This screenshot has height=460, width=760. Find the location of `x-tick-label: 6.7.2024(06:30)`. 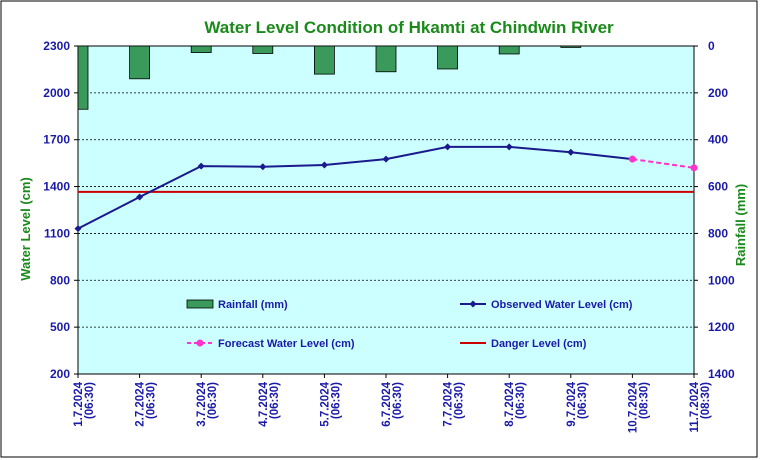

x-tick-label: 6.7.2024(06:30) is located at coordinates (392, 403).